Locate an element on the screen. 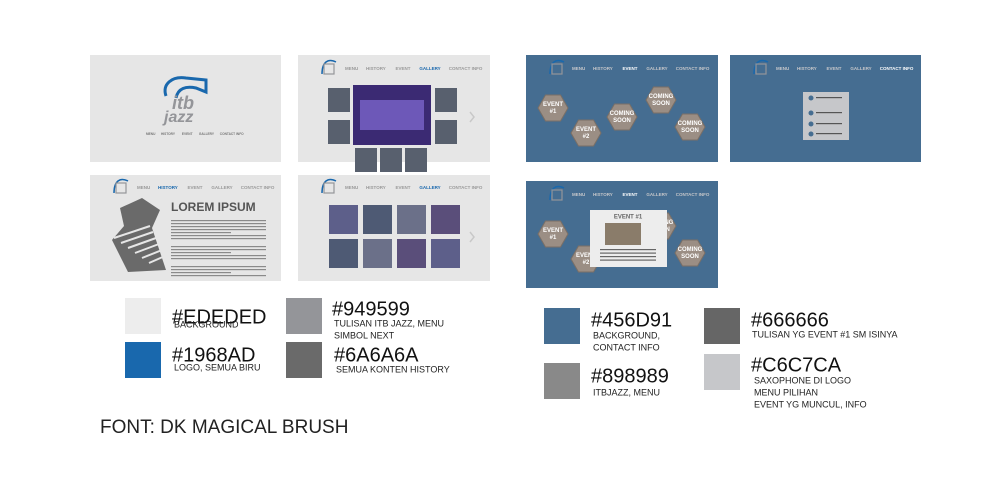  popup-image is located at coordinates (623, 234).